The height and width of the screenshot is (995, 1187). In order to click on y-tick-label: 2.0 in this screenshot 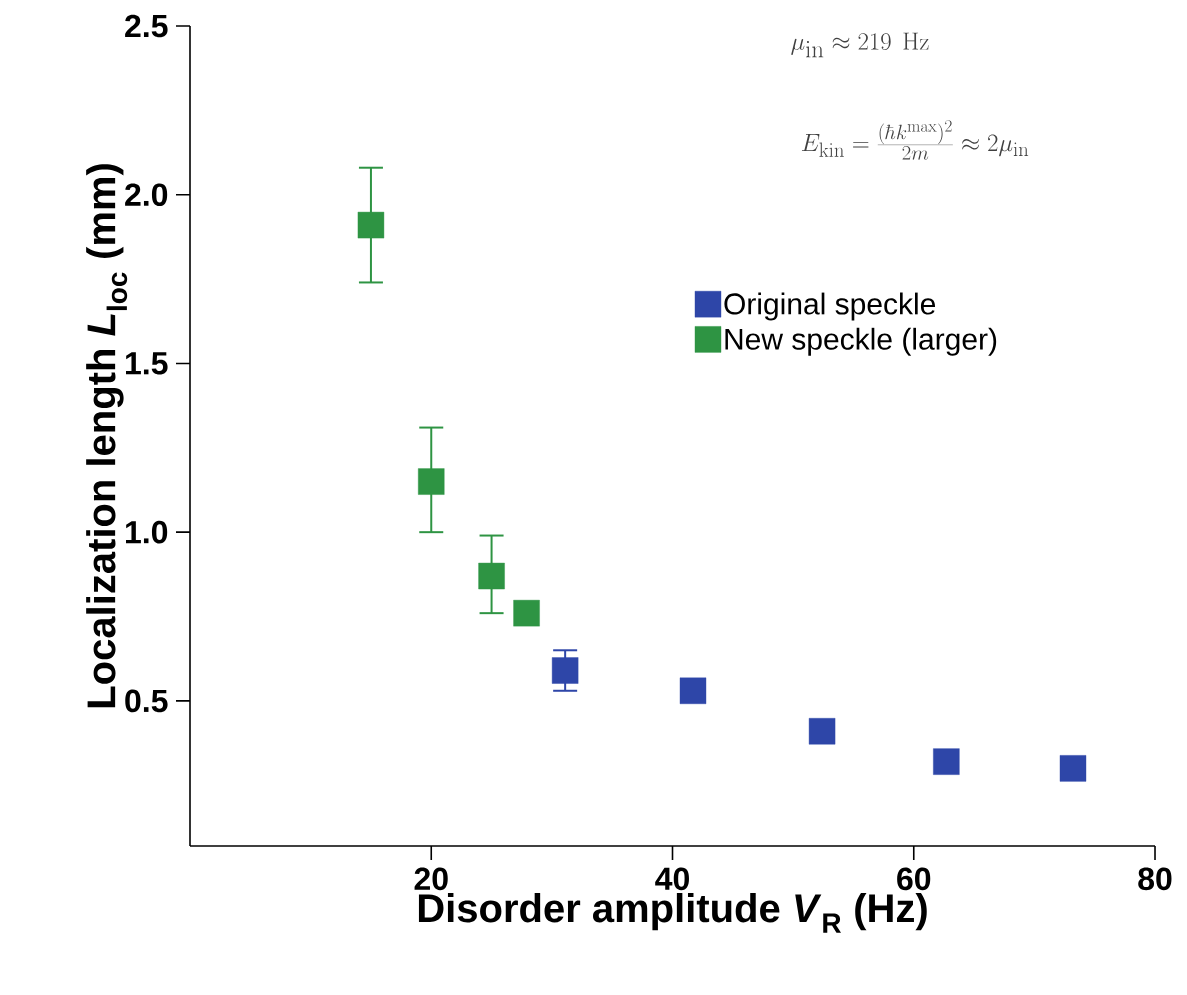, I will do `click(146, 195)`.